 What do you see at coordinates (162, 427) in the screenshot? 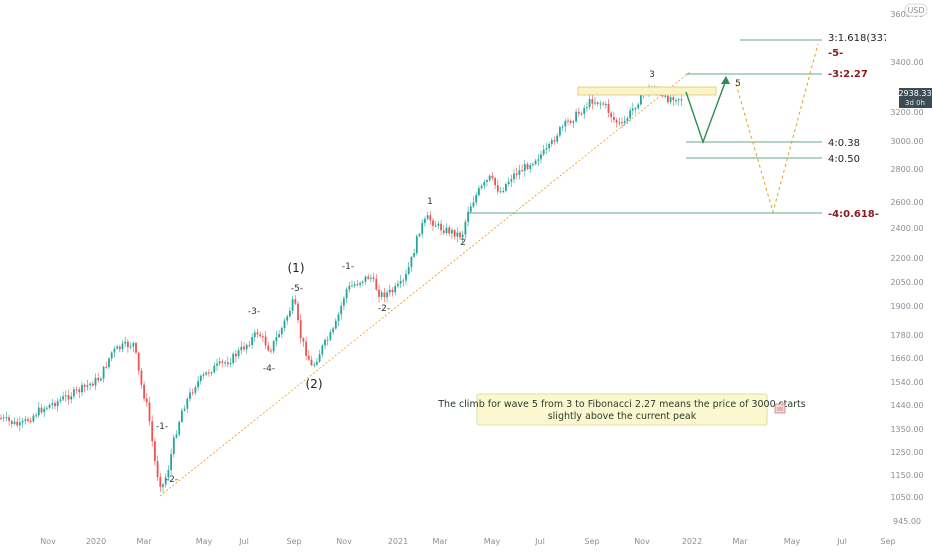
I see `wave-label: -1-` at bounding box center [162, 427].